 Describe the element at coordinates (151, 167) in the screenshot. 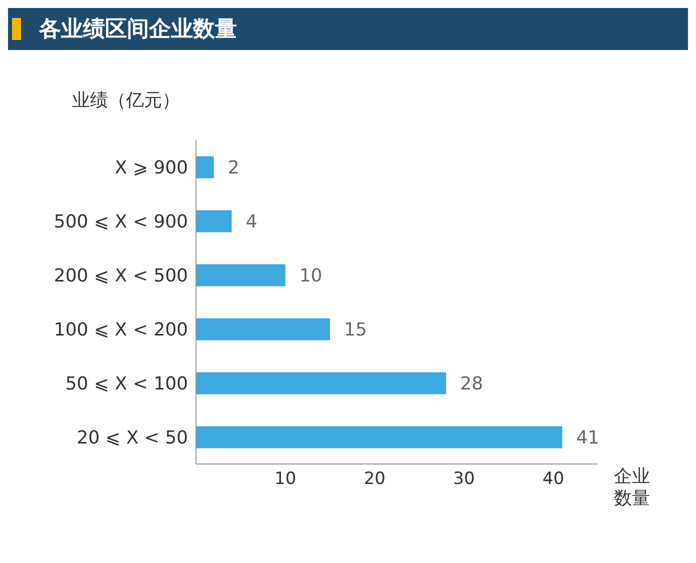

I see `y-tick-label: X ⩾ 900` at that location.